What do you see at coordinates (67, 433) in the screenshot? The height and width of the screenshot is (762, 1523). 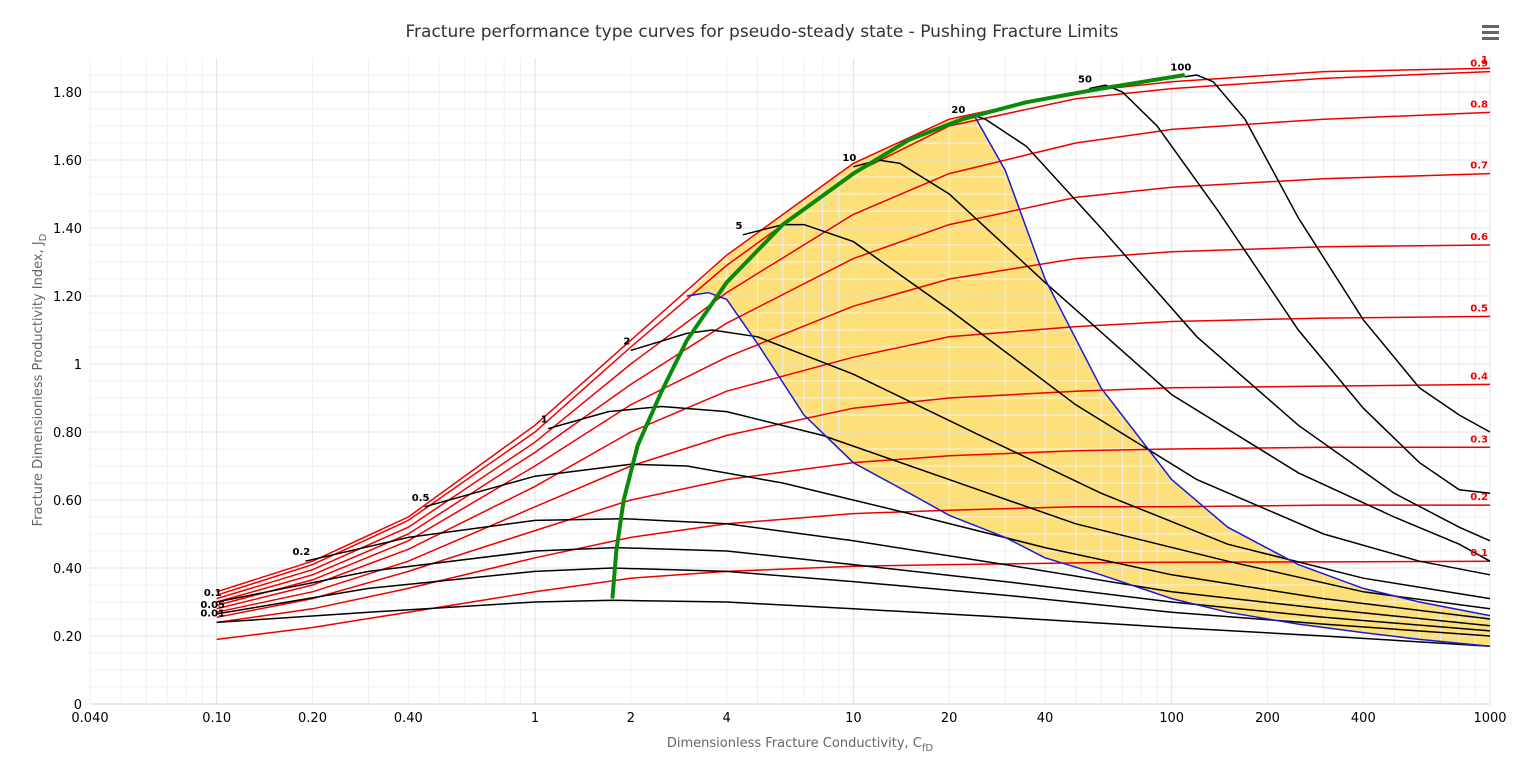 I see `y-tick-label: 0.80` at bounding box center [67, 433].